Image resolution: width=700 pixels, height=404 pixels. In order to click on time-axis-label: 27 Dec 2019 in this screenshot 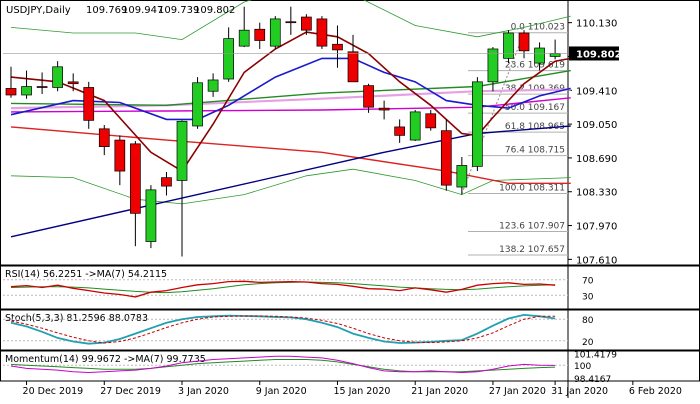, I will do `click(130, 391)`.